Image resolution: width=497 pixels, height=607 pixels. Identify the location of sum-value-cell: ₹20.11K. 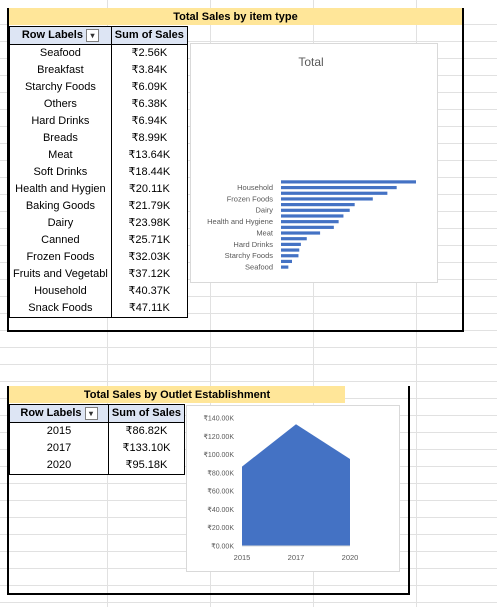
(149, 189).